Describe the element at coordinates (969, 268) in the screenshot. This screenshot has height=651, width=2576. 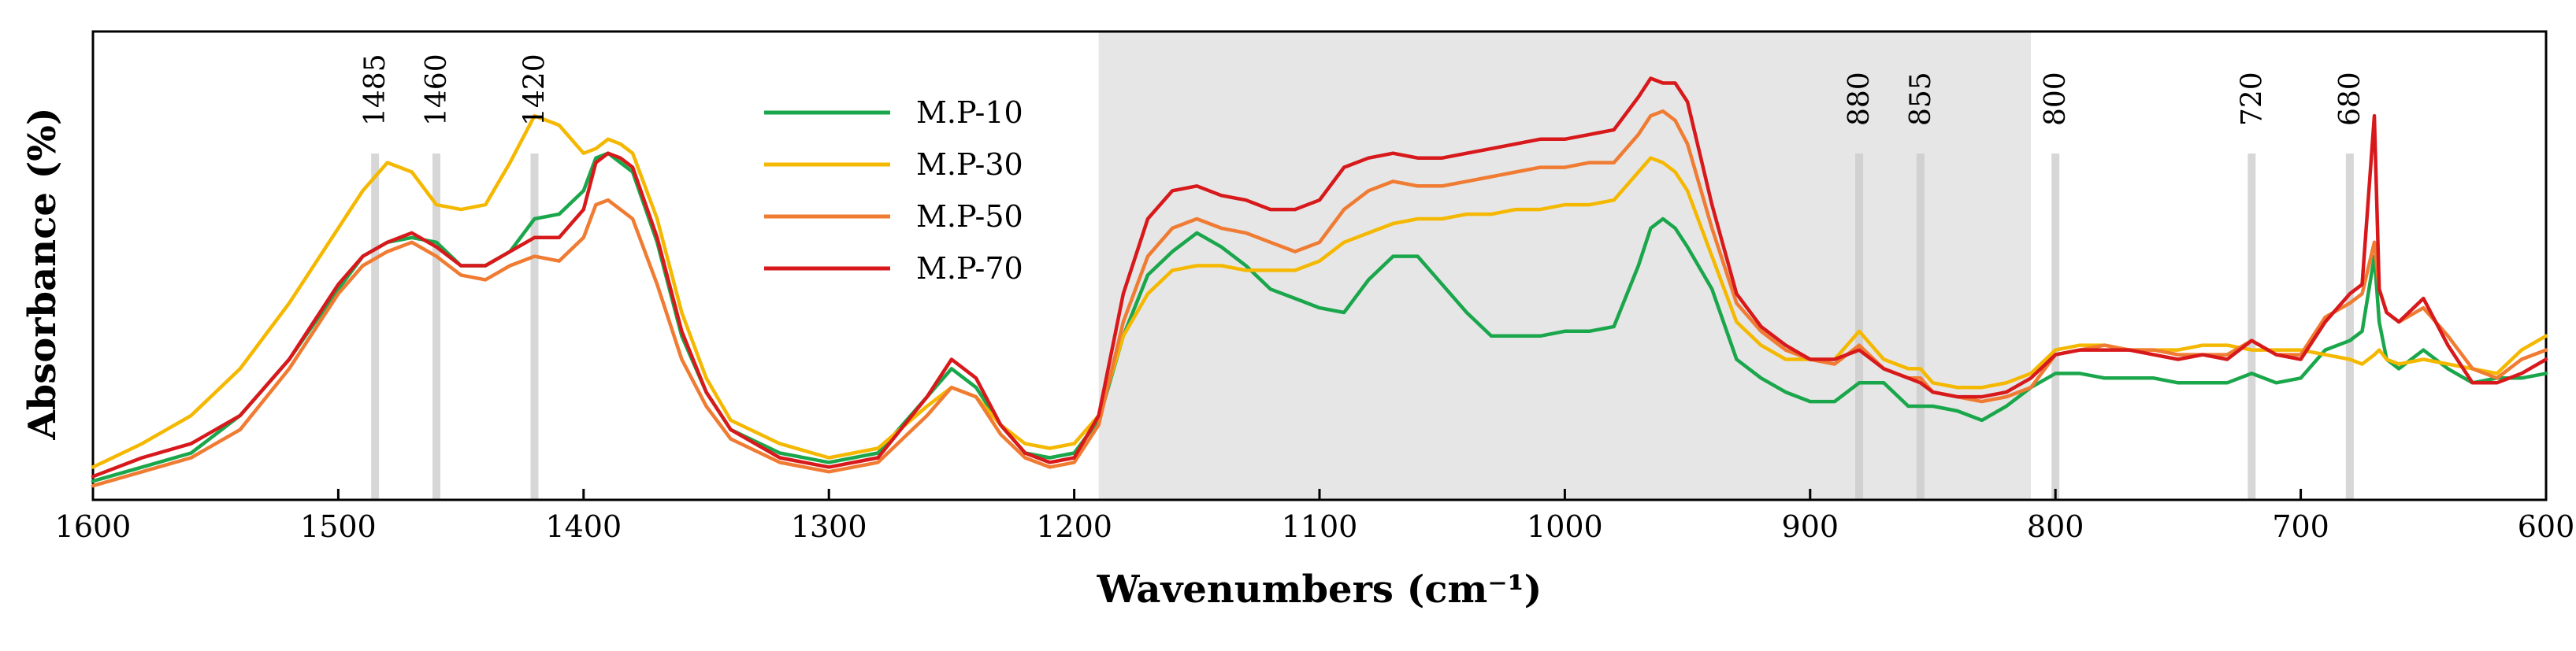
I see `legend-label: M.P-70` at that location.